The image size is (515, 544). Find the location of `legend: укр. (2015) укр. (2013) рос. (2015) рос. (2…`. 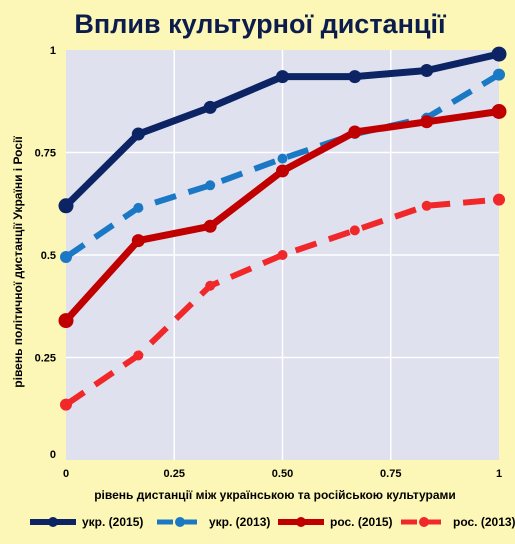

legend: укр. (2015) укр. (2013) рос. (2015) рос. (2… is located at coordinates (272, 522).